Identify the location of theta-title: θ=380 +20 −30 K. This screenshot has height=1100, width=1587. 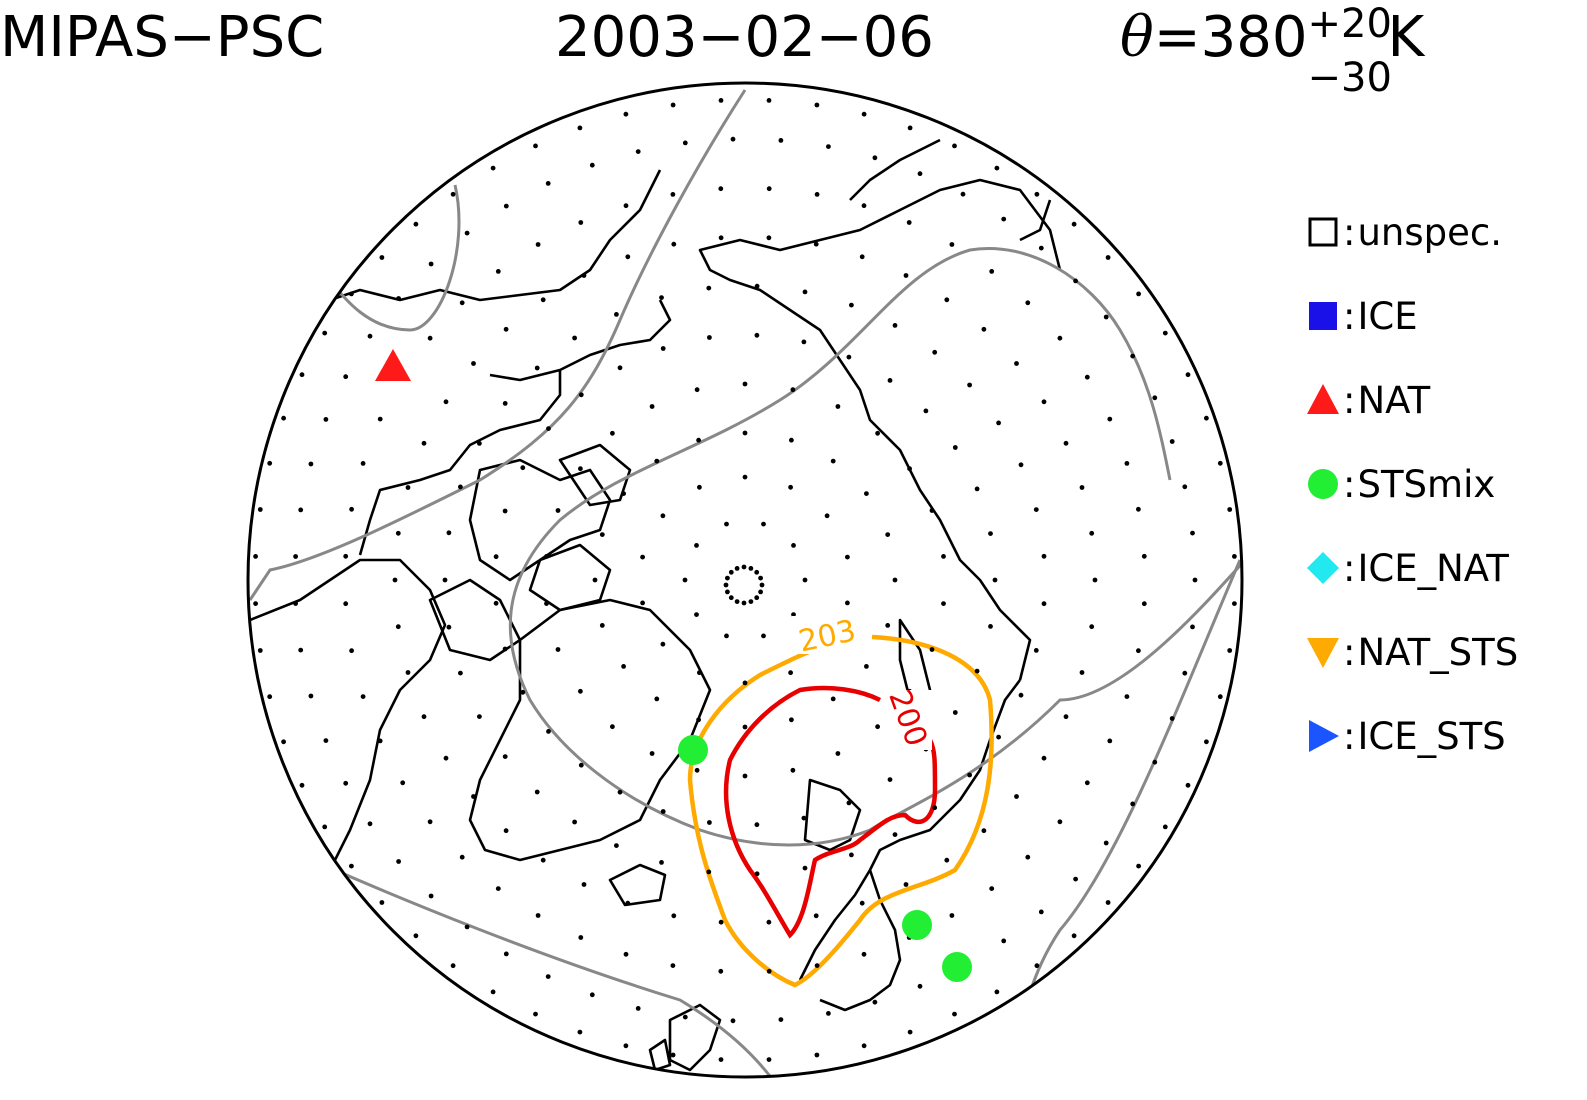
(1272, 51).